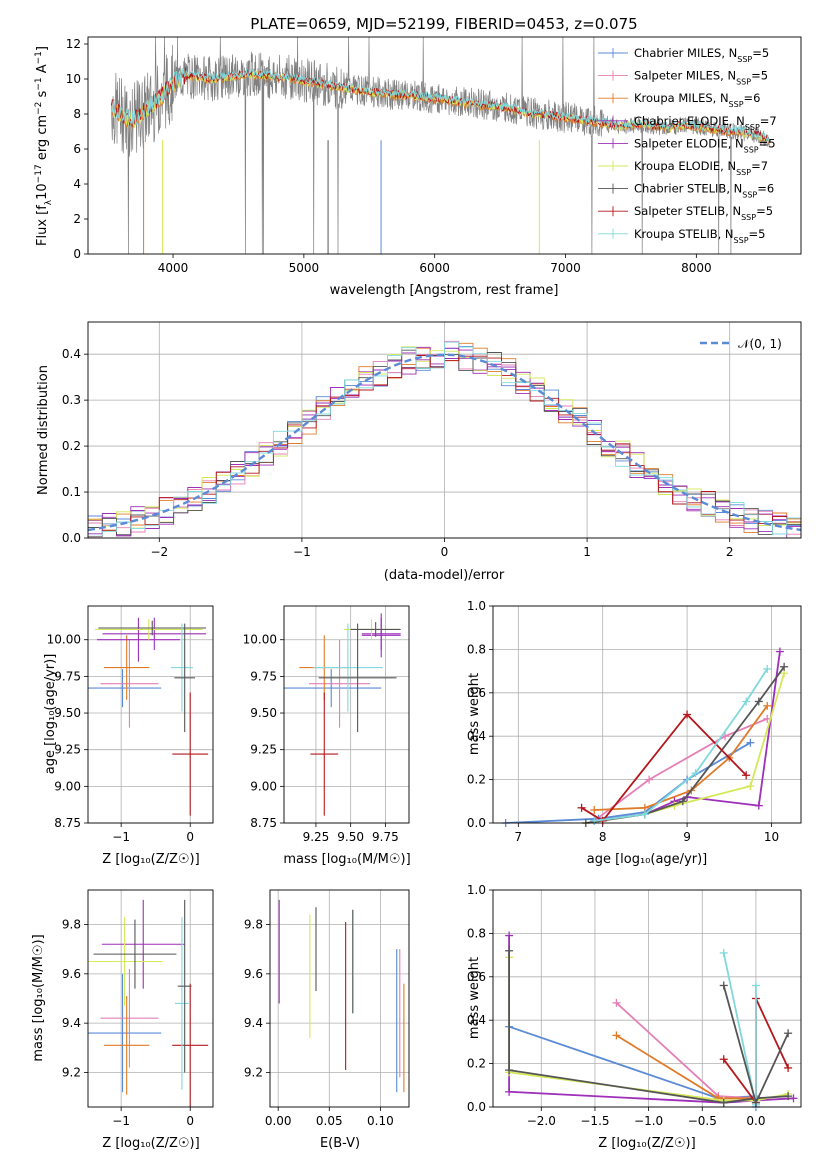 This screenshot has height=1170, width=819. Describe the element at coordinates (39, 173) in the screenshot. I see `y-axis-label-part: −17` at that location.